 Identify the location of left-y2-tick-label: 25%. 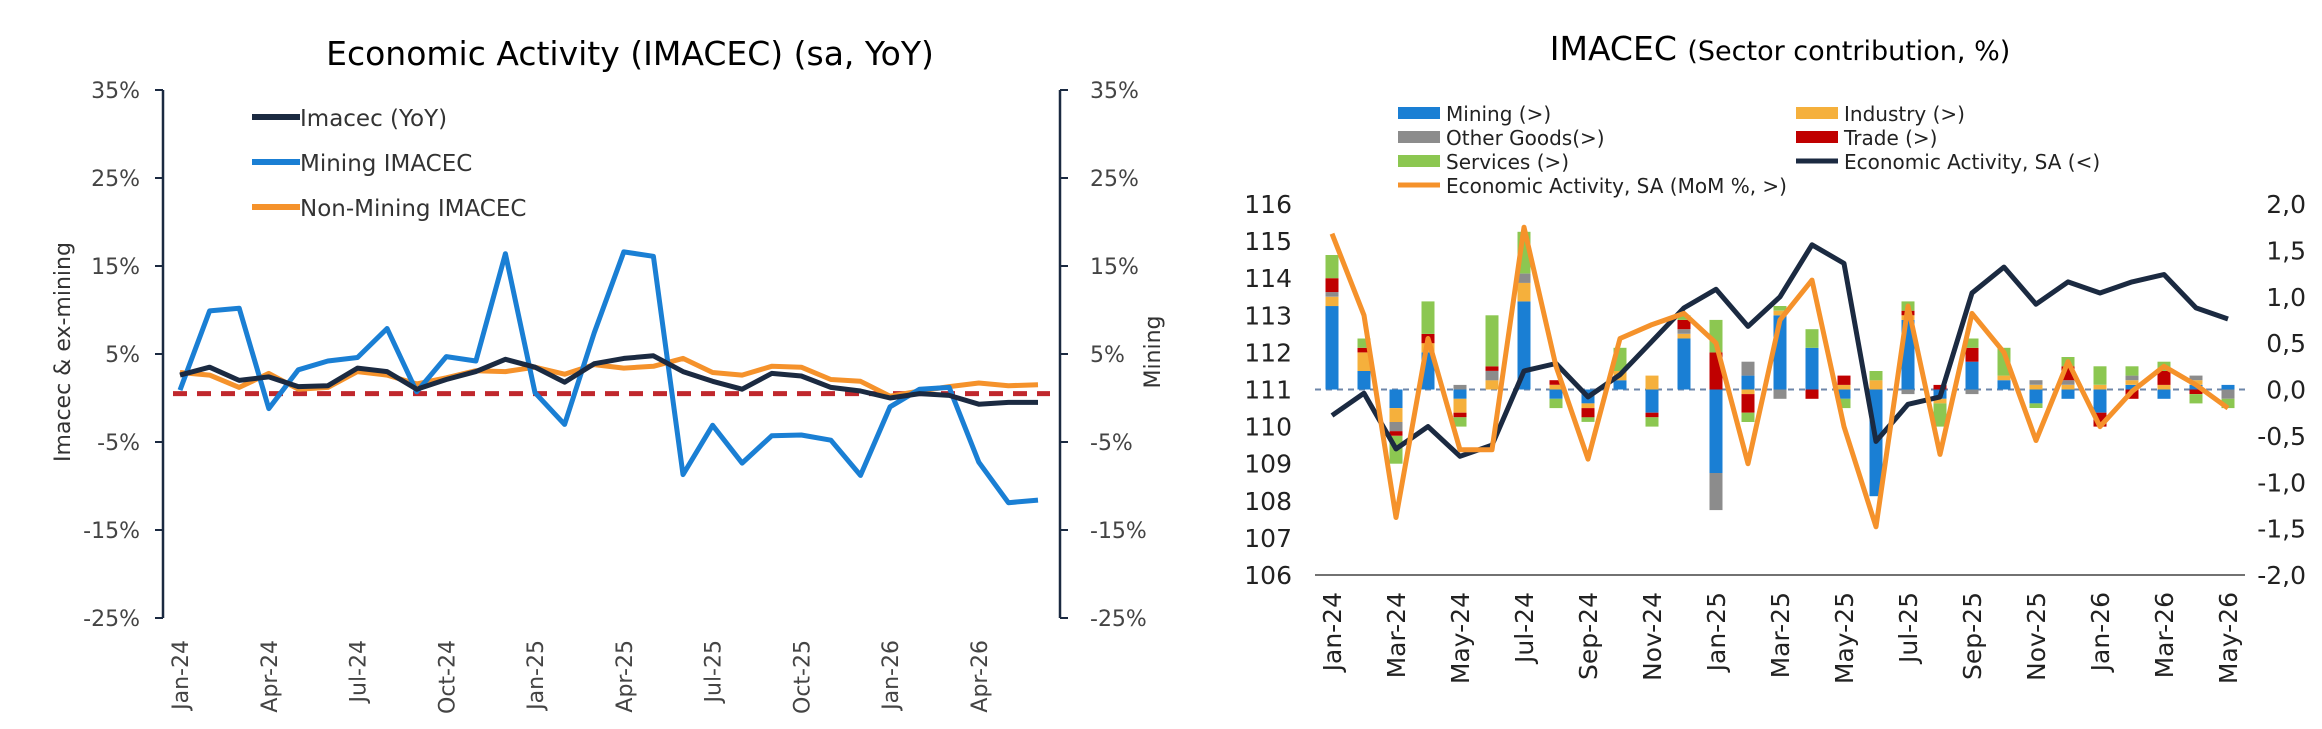
(1114, 179).